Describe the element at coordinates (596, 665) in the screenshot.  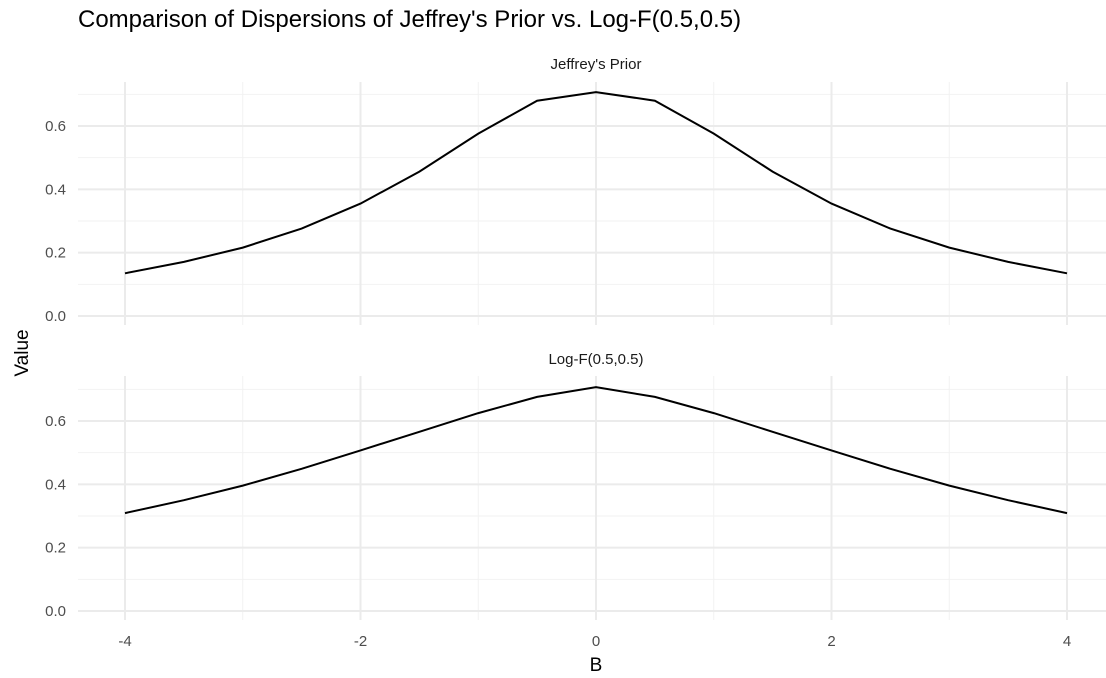
I see `x-axis-title: B` at that location.